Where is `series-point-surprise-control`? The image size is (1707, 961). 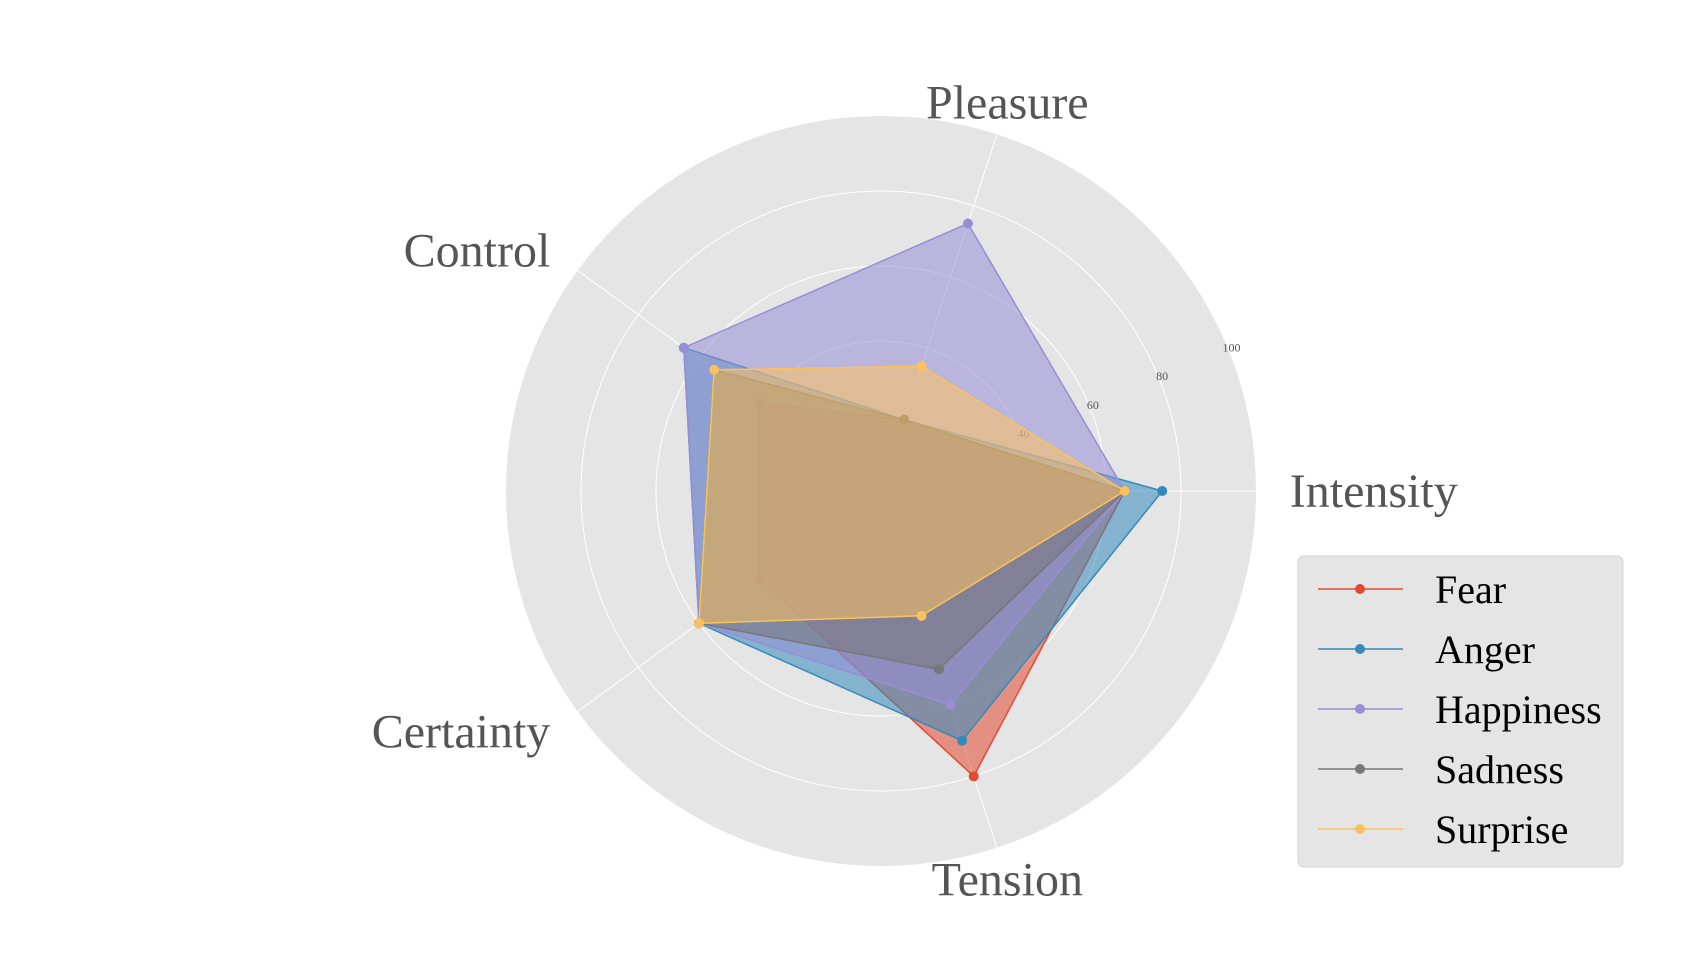 series-point-surprise-control is located at coordinates (714, 369).